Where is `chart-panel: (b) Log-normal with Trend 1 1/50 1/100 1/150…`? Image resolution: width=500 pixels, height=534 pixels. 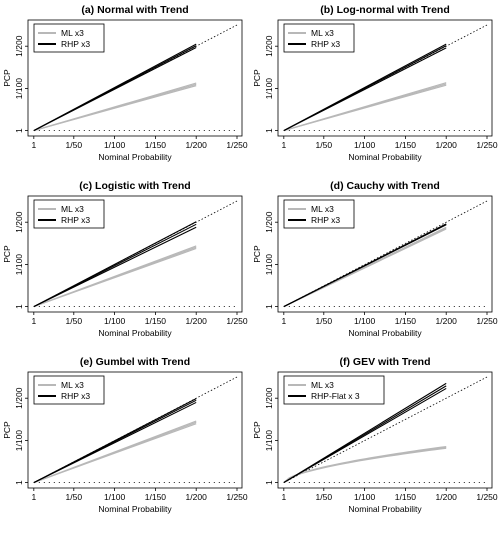
chart-panel: (b) Log-normal with Trend 1 1/50 1/100 1/150… is located at coordinates (375, 83).